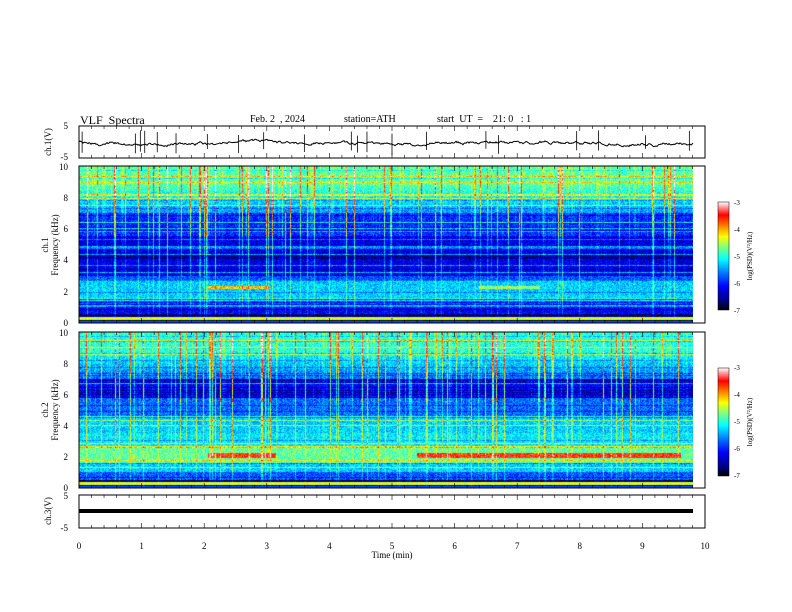 The height and width of the screenshot is (612, 792). Describe the element at coordinates (737, 203) in the screenshot. I see `ch1-cbar-tick-m3: -3` at that location.